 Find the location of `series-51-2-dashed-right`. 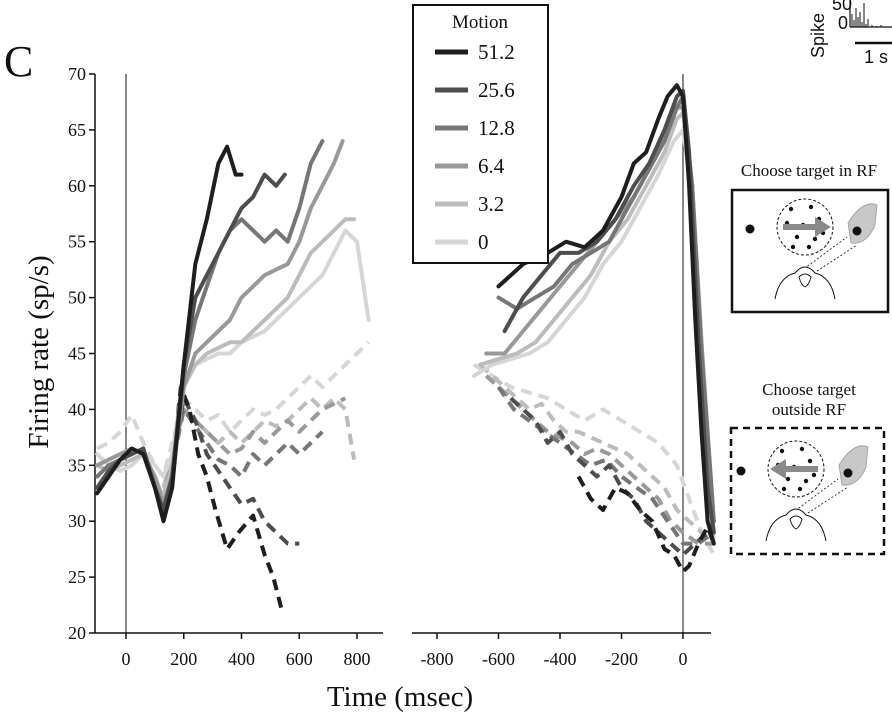

series-51-2-dashed-right is located at coordinates (646, 524).